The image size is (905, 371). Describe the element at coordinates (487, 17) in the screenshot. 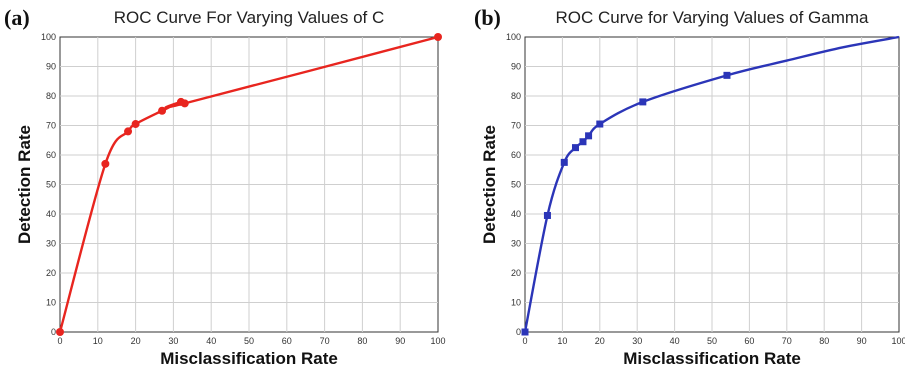

I see `panel-label: (b)` at that location.